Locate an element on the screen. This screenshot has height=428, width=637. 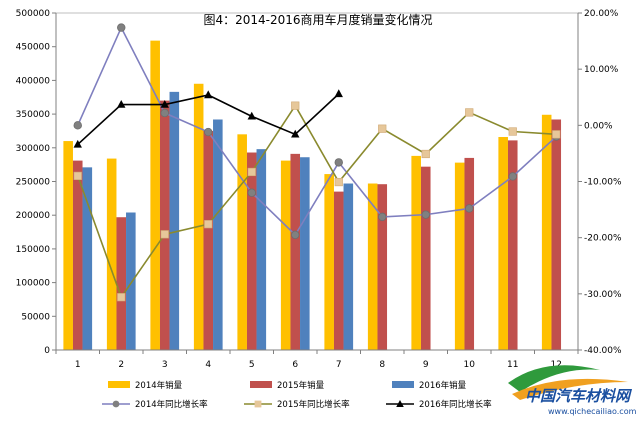
right-tick-label: -10.00% is located at coordinates (603, 183).